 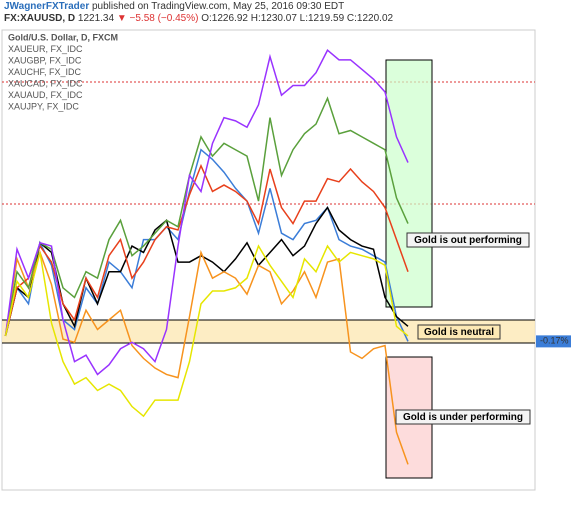 I want to click on symbol: FX:XAUUSD, D, so click(x=40, y=18).